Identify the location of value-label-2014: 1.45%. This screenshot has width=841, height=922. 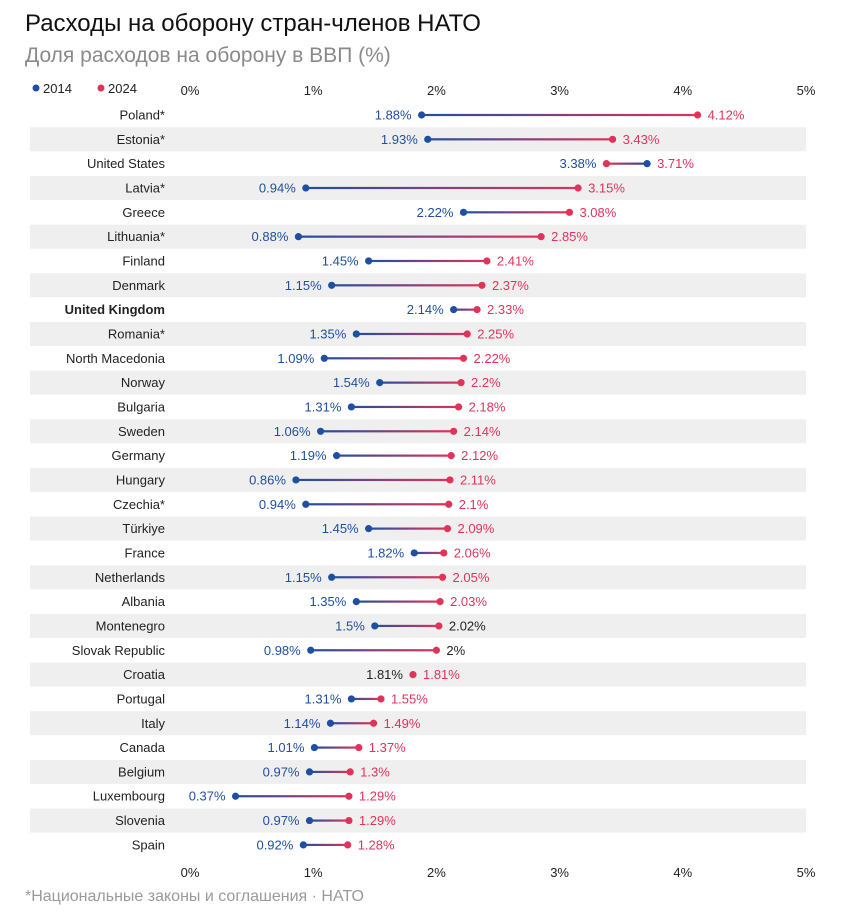
(340, 260).